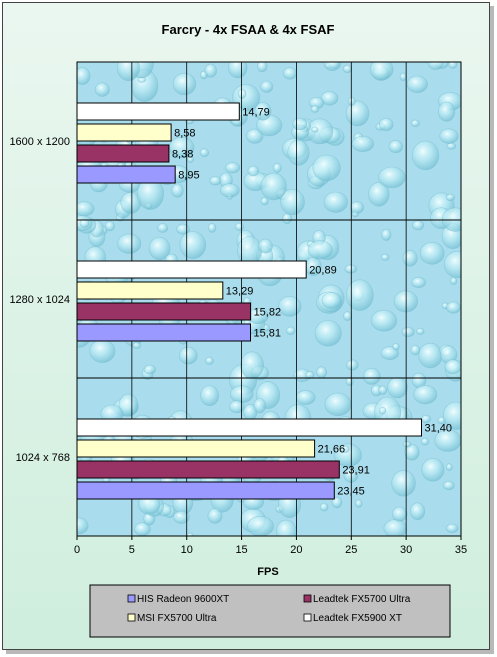 The width and height of the screenshot is (497, 657). I want to click on x-tick-label: 25, so click(351, 550).